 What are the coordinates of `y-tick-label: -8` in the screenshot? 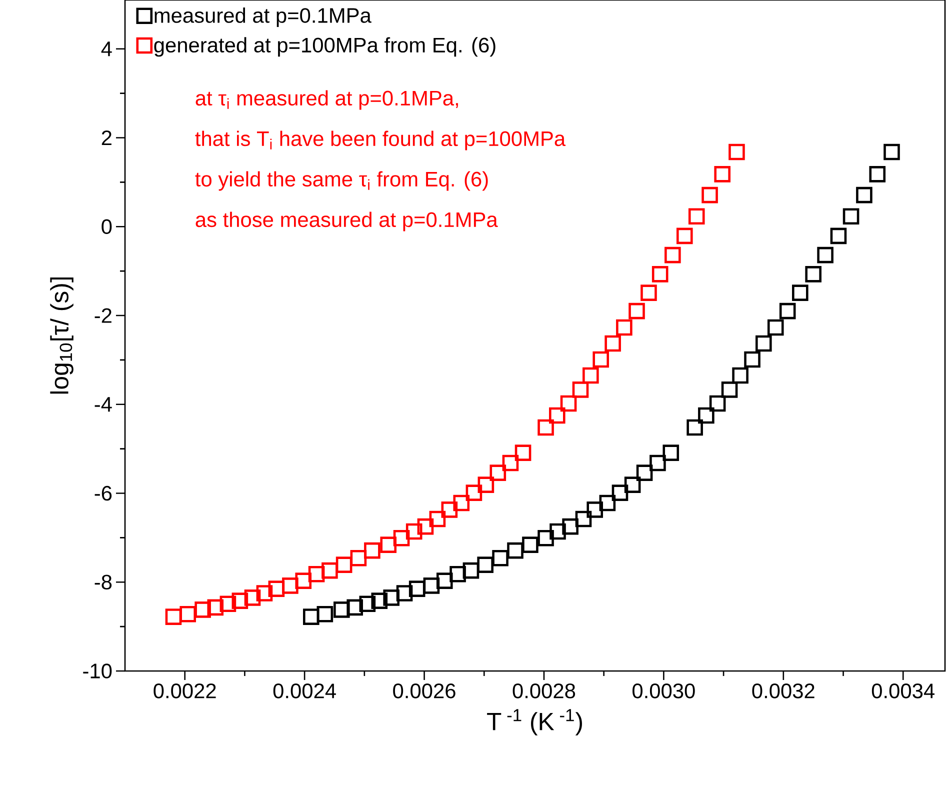 It's located at (103, 582).